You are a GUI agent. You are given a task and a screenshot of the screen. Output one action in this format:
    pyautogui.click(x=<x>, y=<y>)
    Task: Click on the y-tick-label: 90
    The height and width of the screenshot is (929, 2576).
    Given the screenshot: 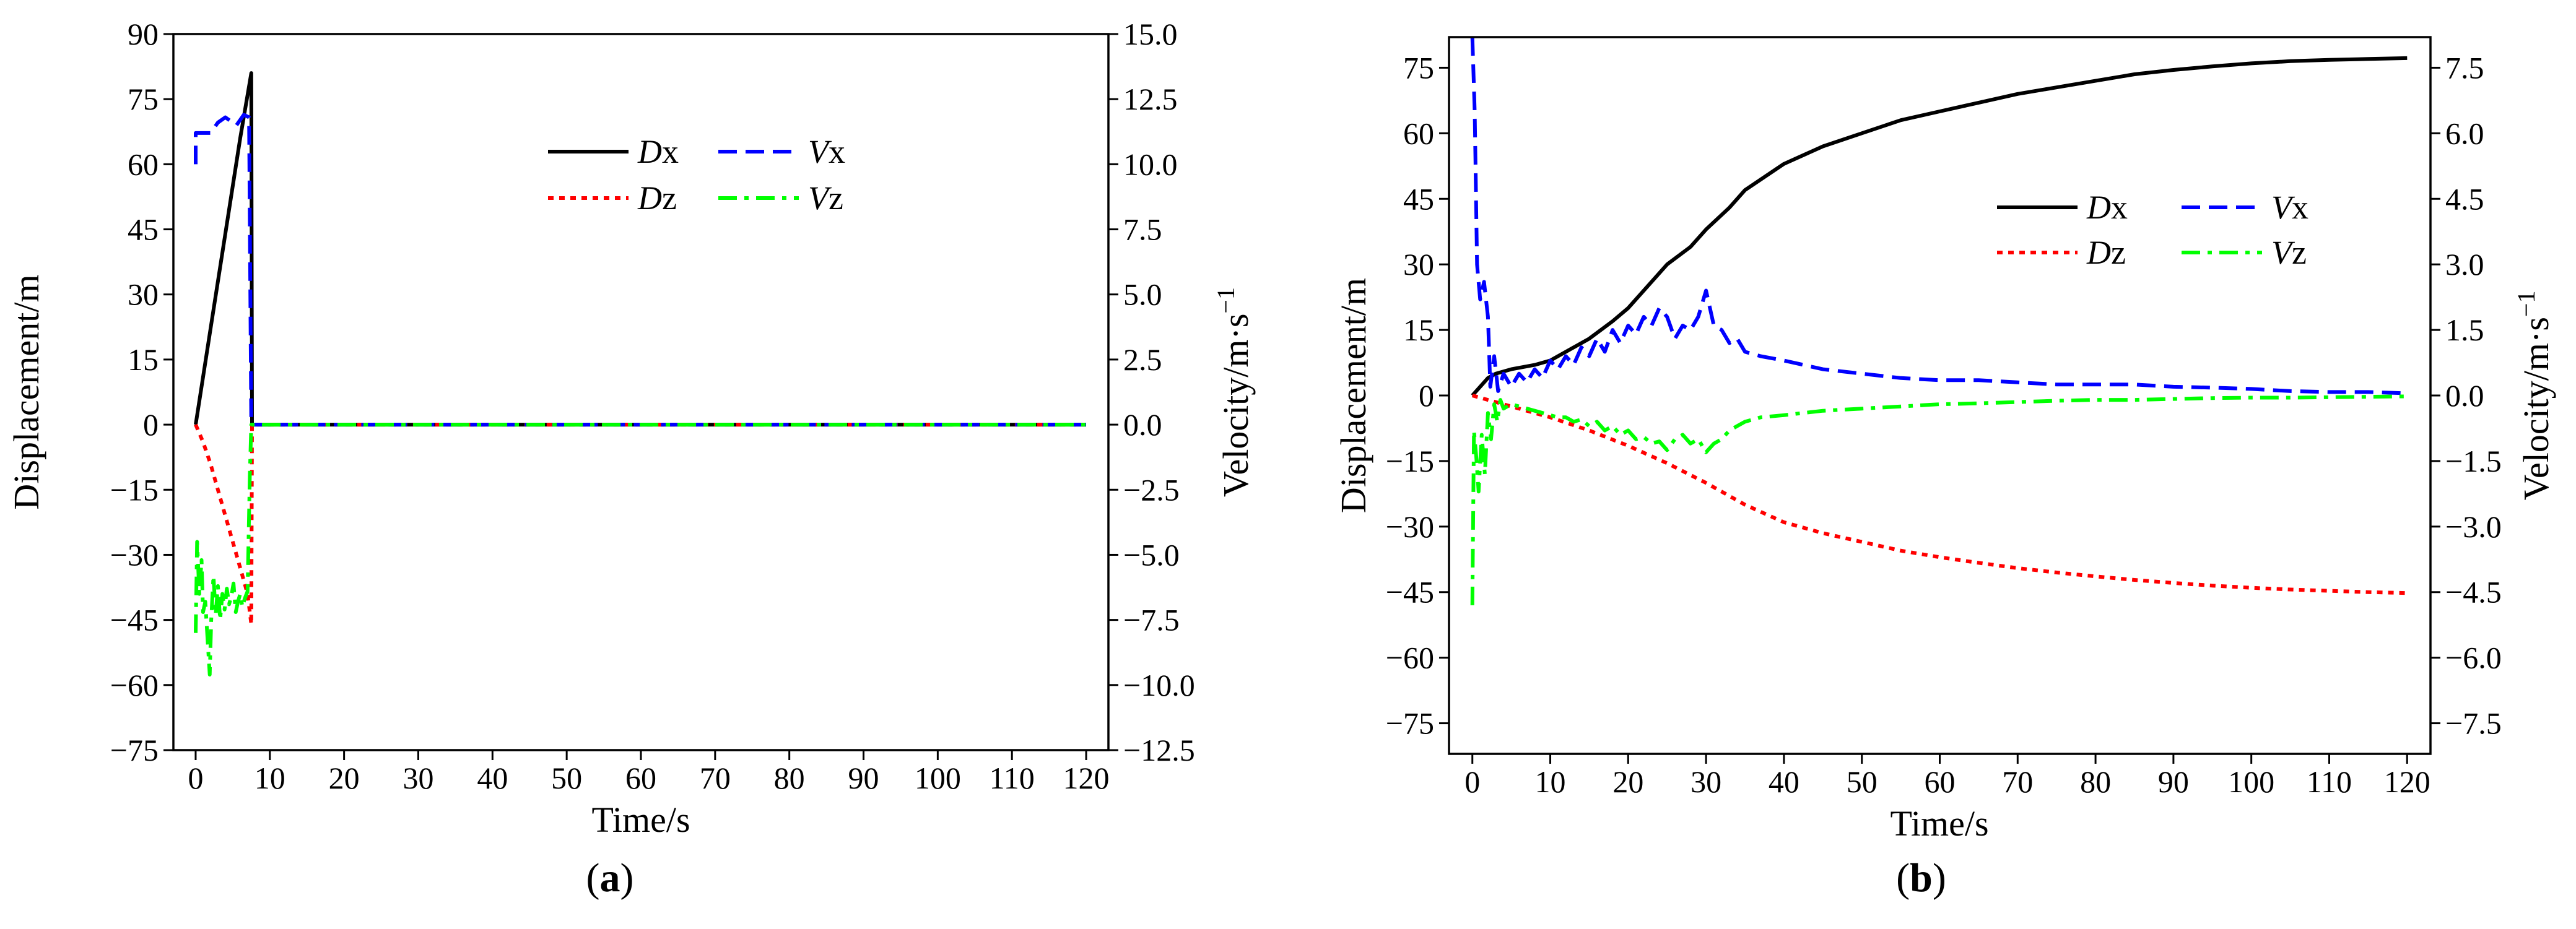 What is the action you would take?
    pyautogui.click(x=143, y=34)
    